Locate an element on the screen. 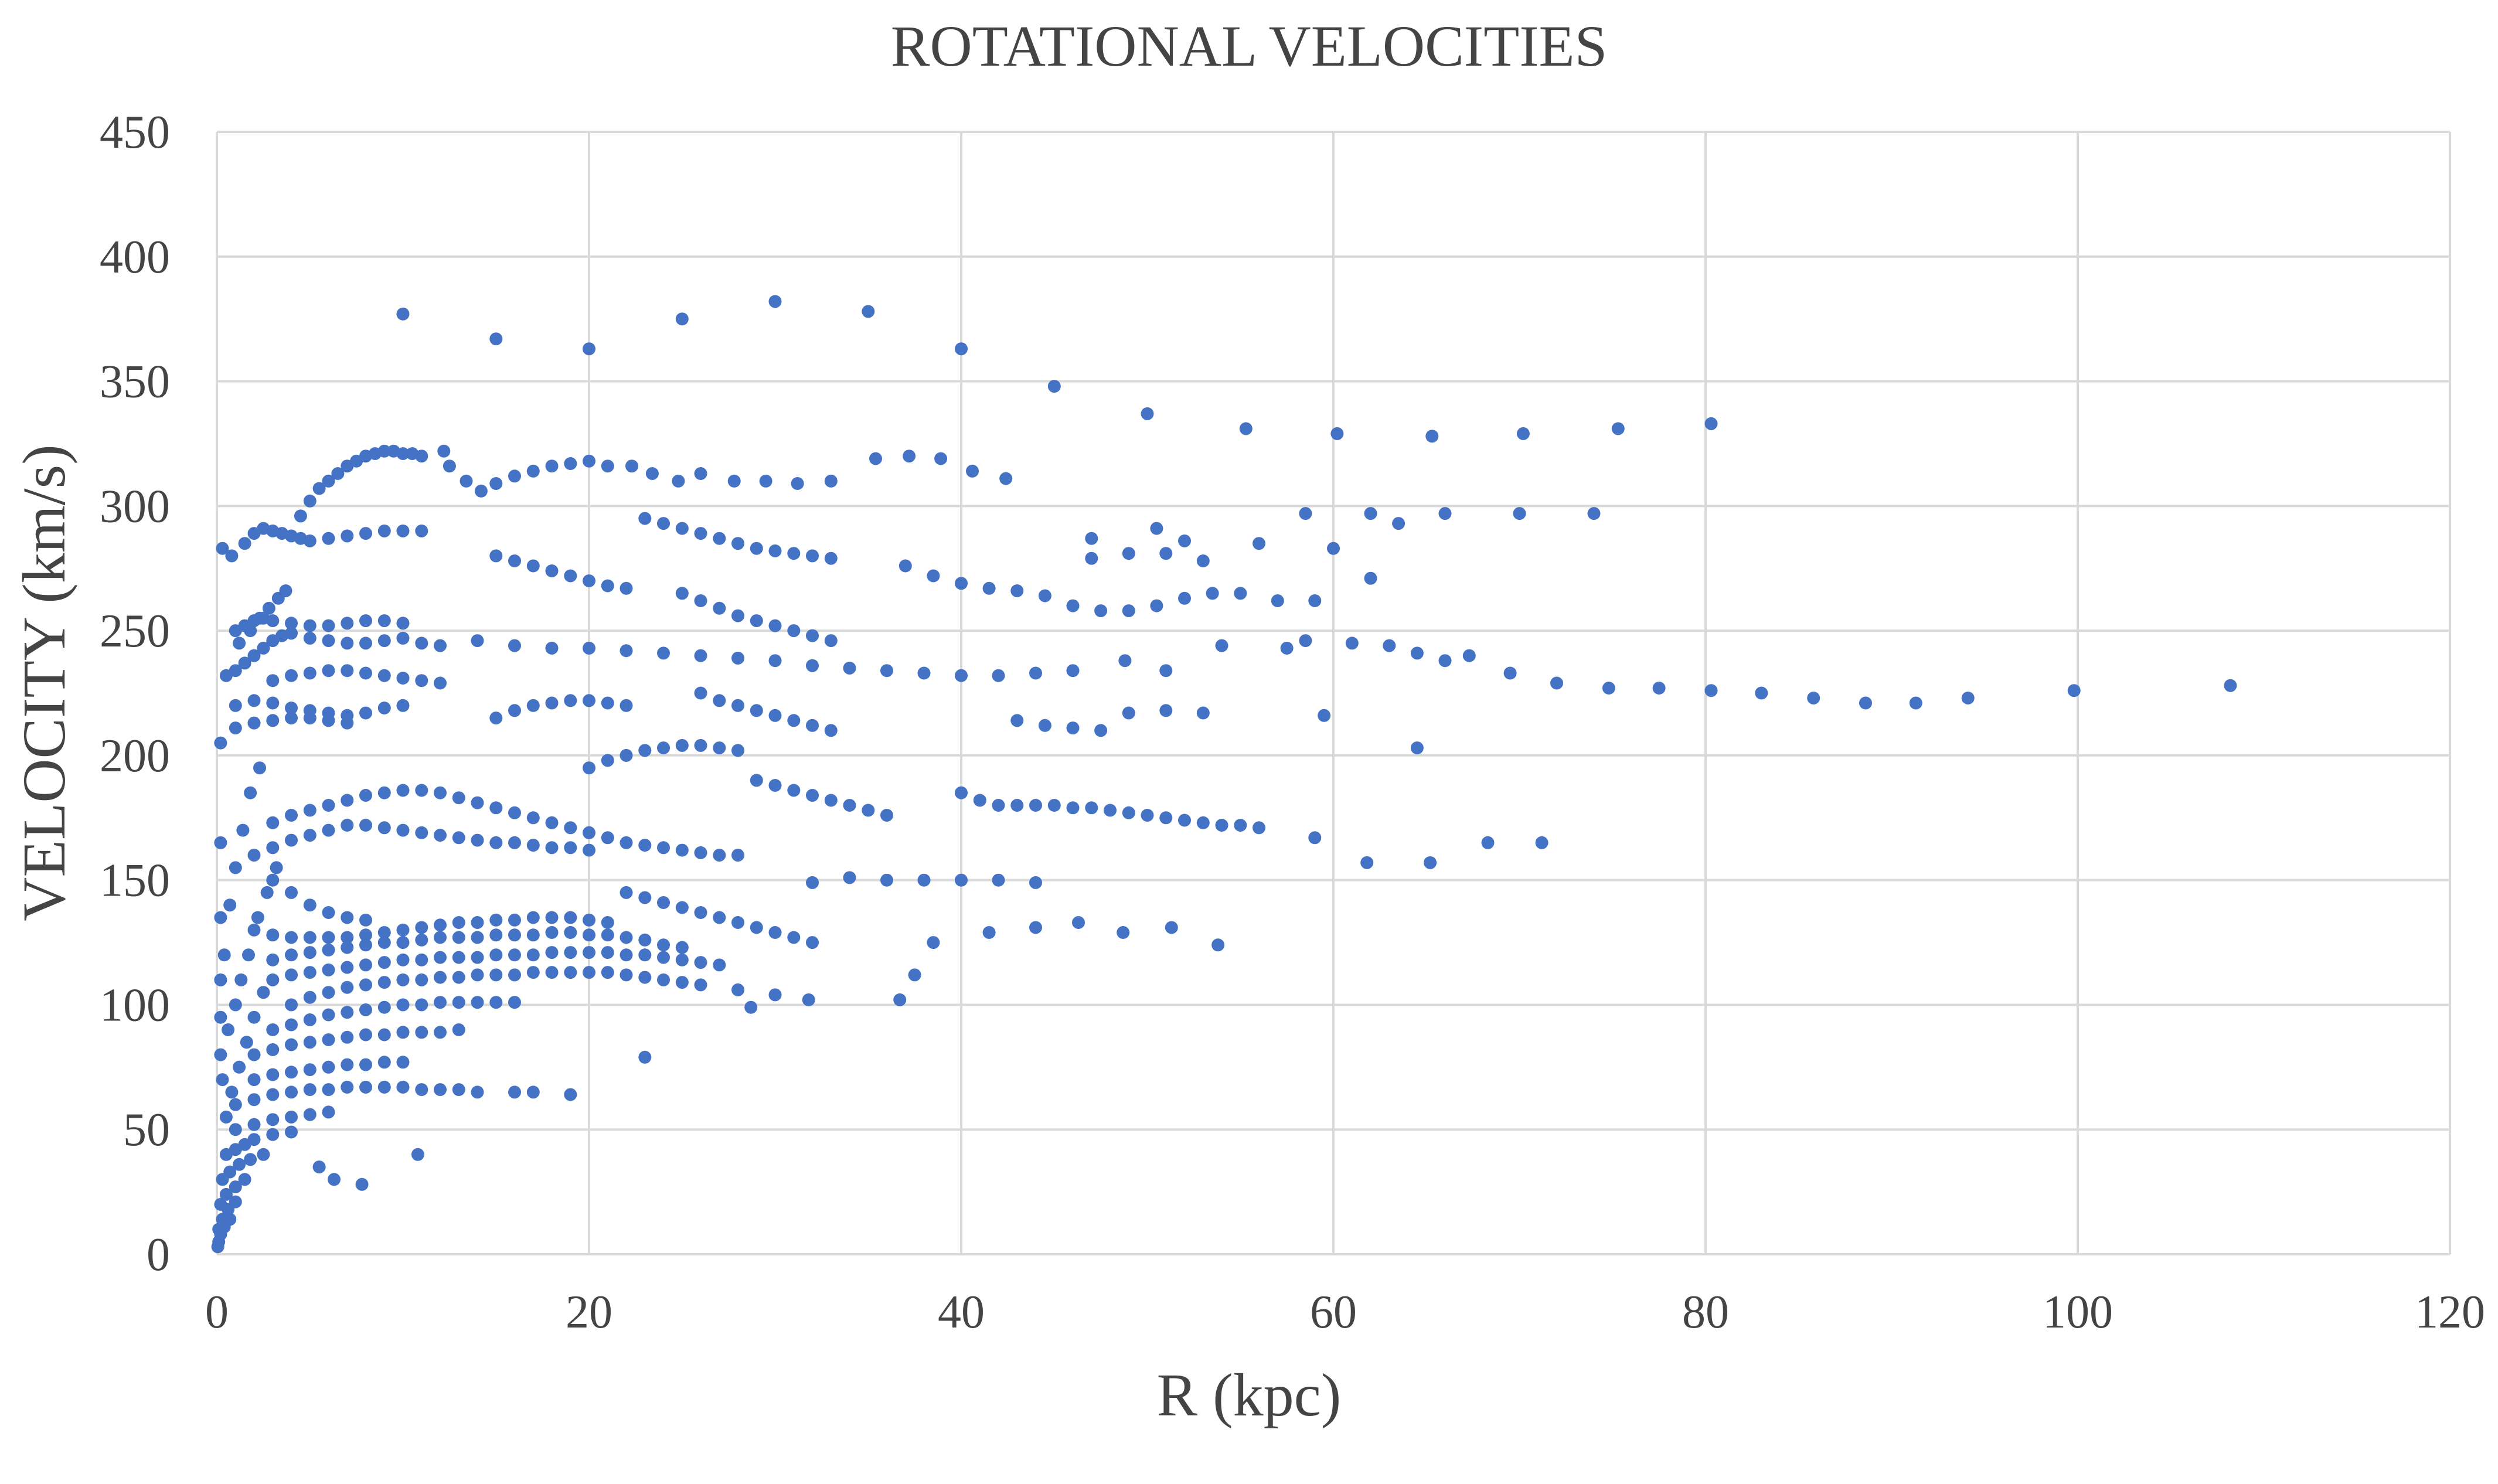 The image size is (2498, 1484). y-axis-label: VELOCITY (km/s) is located at coordinates (45, 683).